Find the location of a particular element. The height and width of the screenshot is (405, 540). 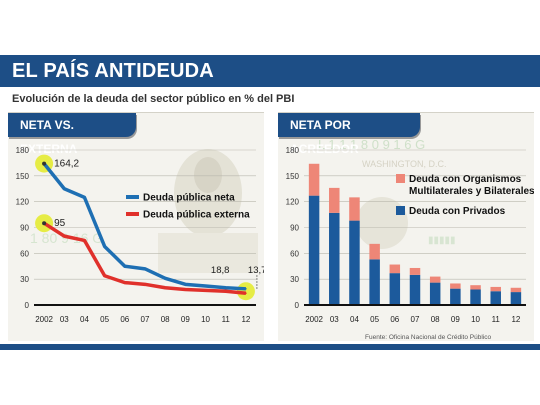

x-tick-label: 10 is located at coordinates (475, 319).